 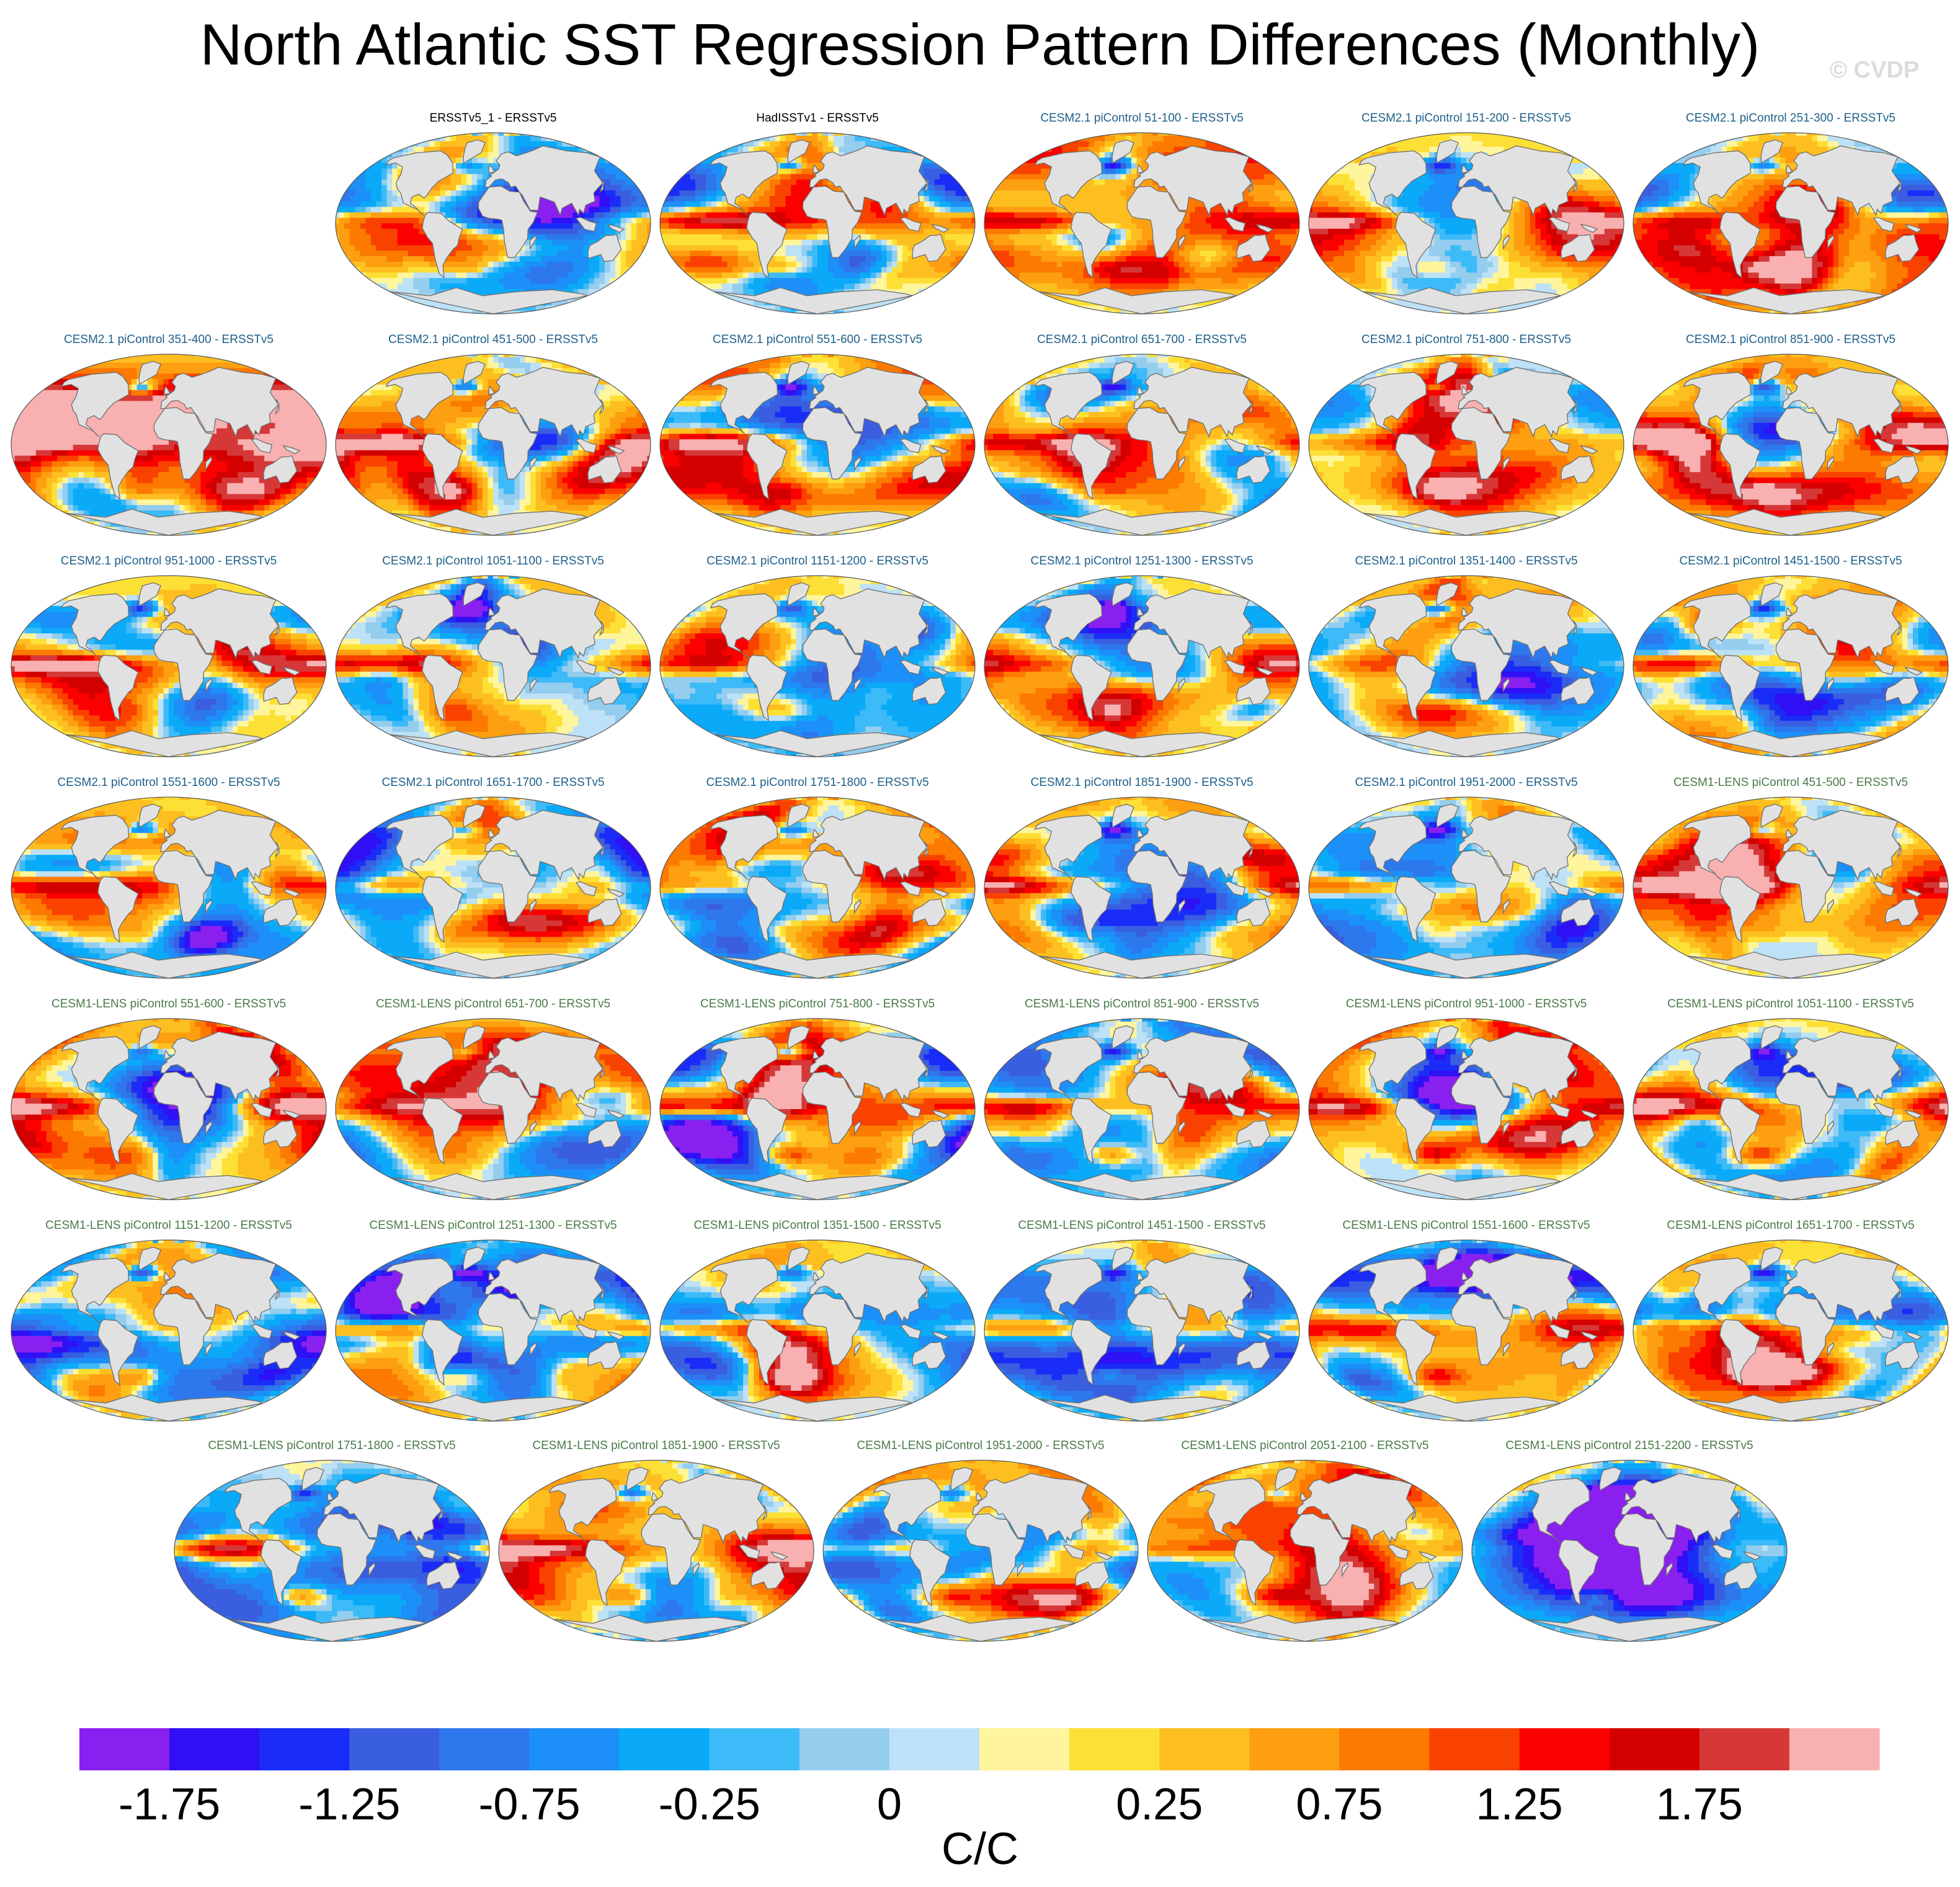 What do you see at coordinates (1339, 1804) in the screenshot?
I see `colorbar-tick-label: 0.75` at bounding box center [1339, 1804].